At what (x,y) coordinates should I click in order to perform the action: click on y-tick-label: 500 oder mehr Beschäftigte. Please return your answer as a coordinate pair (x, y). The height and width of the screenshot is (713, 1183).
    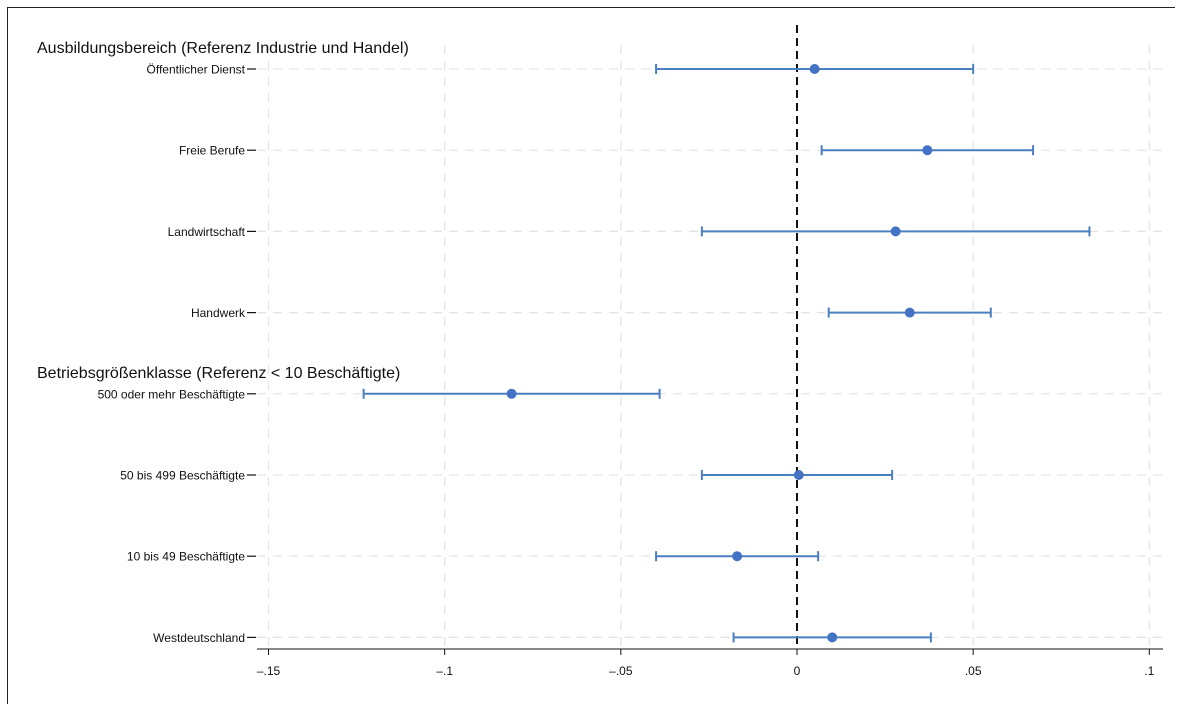
    Looking at the image, I should click on (172, 394).